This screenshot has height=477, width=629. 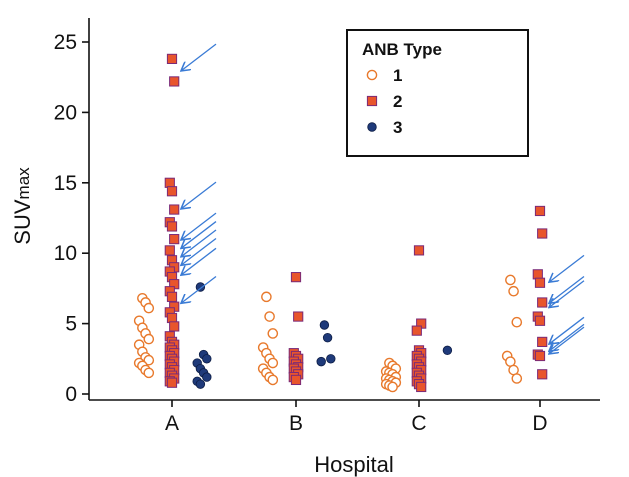 I want to click on y-tick-label: 5, so click(x=71, y=324).